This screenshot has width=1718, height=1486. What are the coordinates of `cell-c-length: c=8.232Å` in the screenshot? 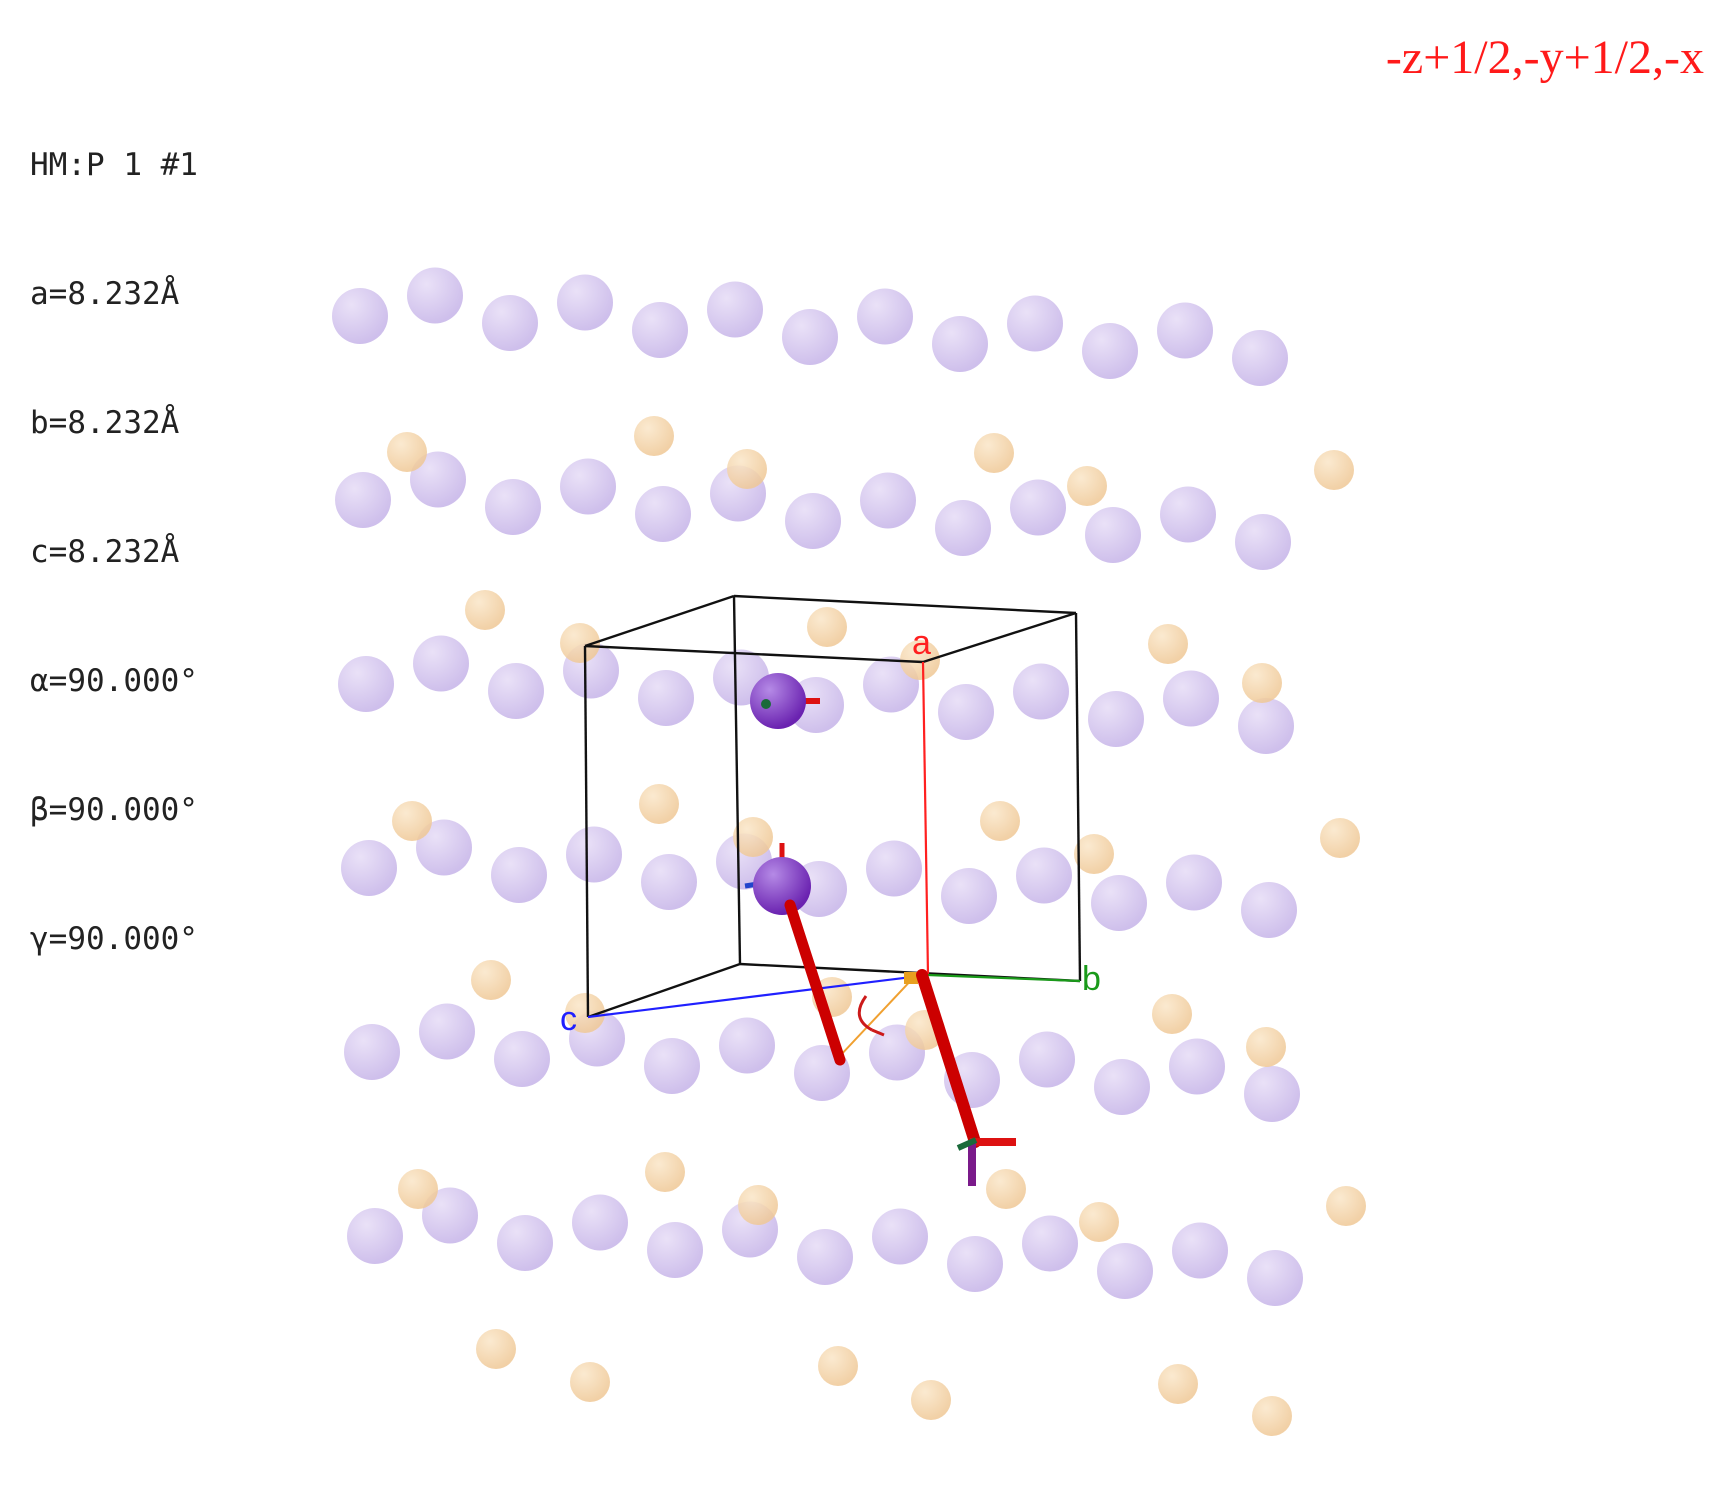 It's located at (105, 552).